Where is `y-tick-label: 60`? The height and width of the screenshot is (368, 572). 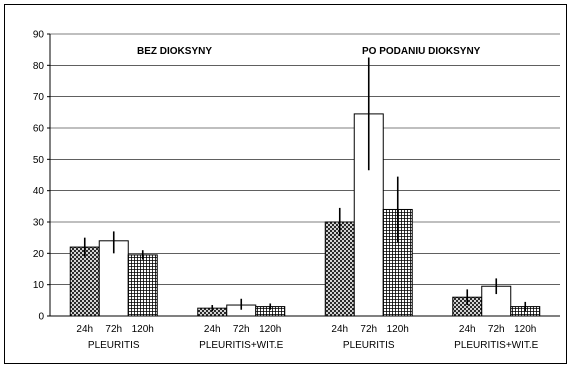 y-tick-label: 60 is located at coordinates (39, 129).